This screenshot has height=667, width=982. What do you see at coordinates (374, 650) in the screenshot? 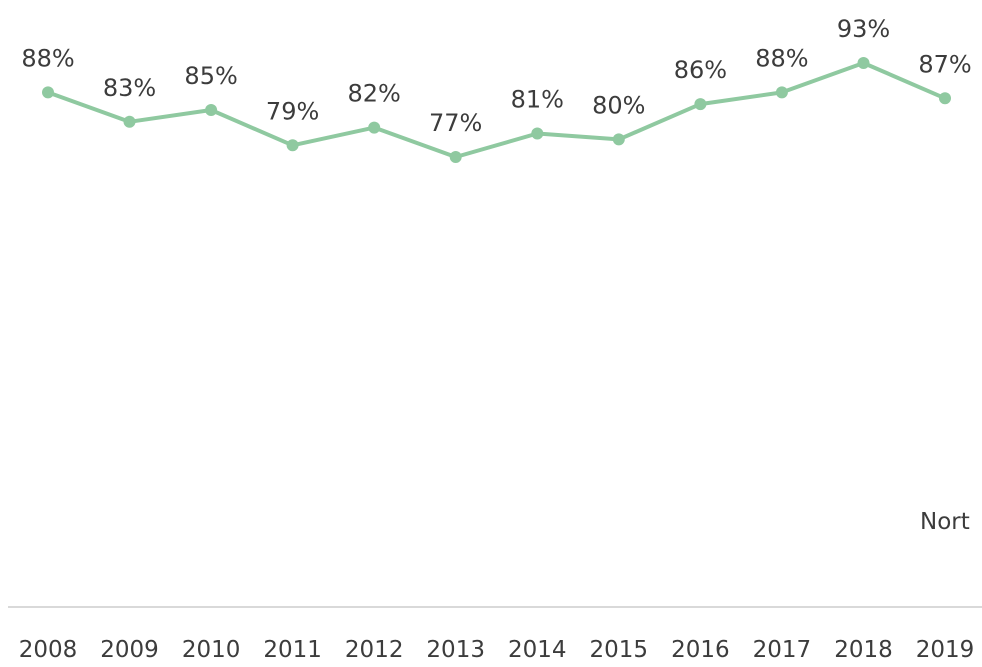
I see `x-tick-label: 2012` at bounding box center [374, 650].